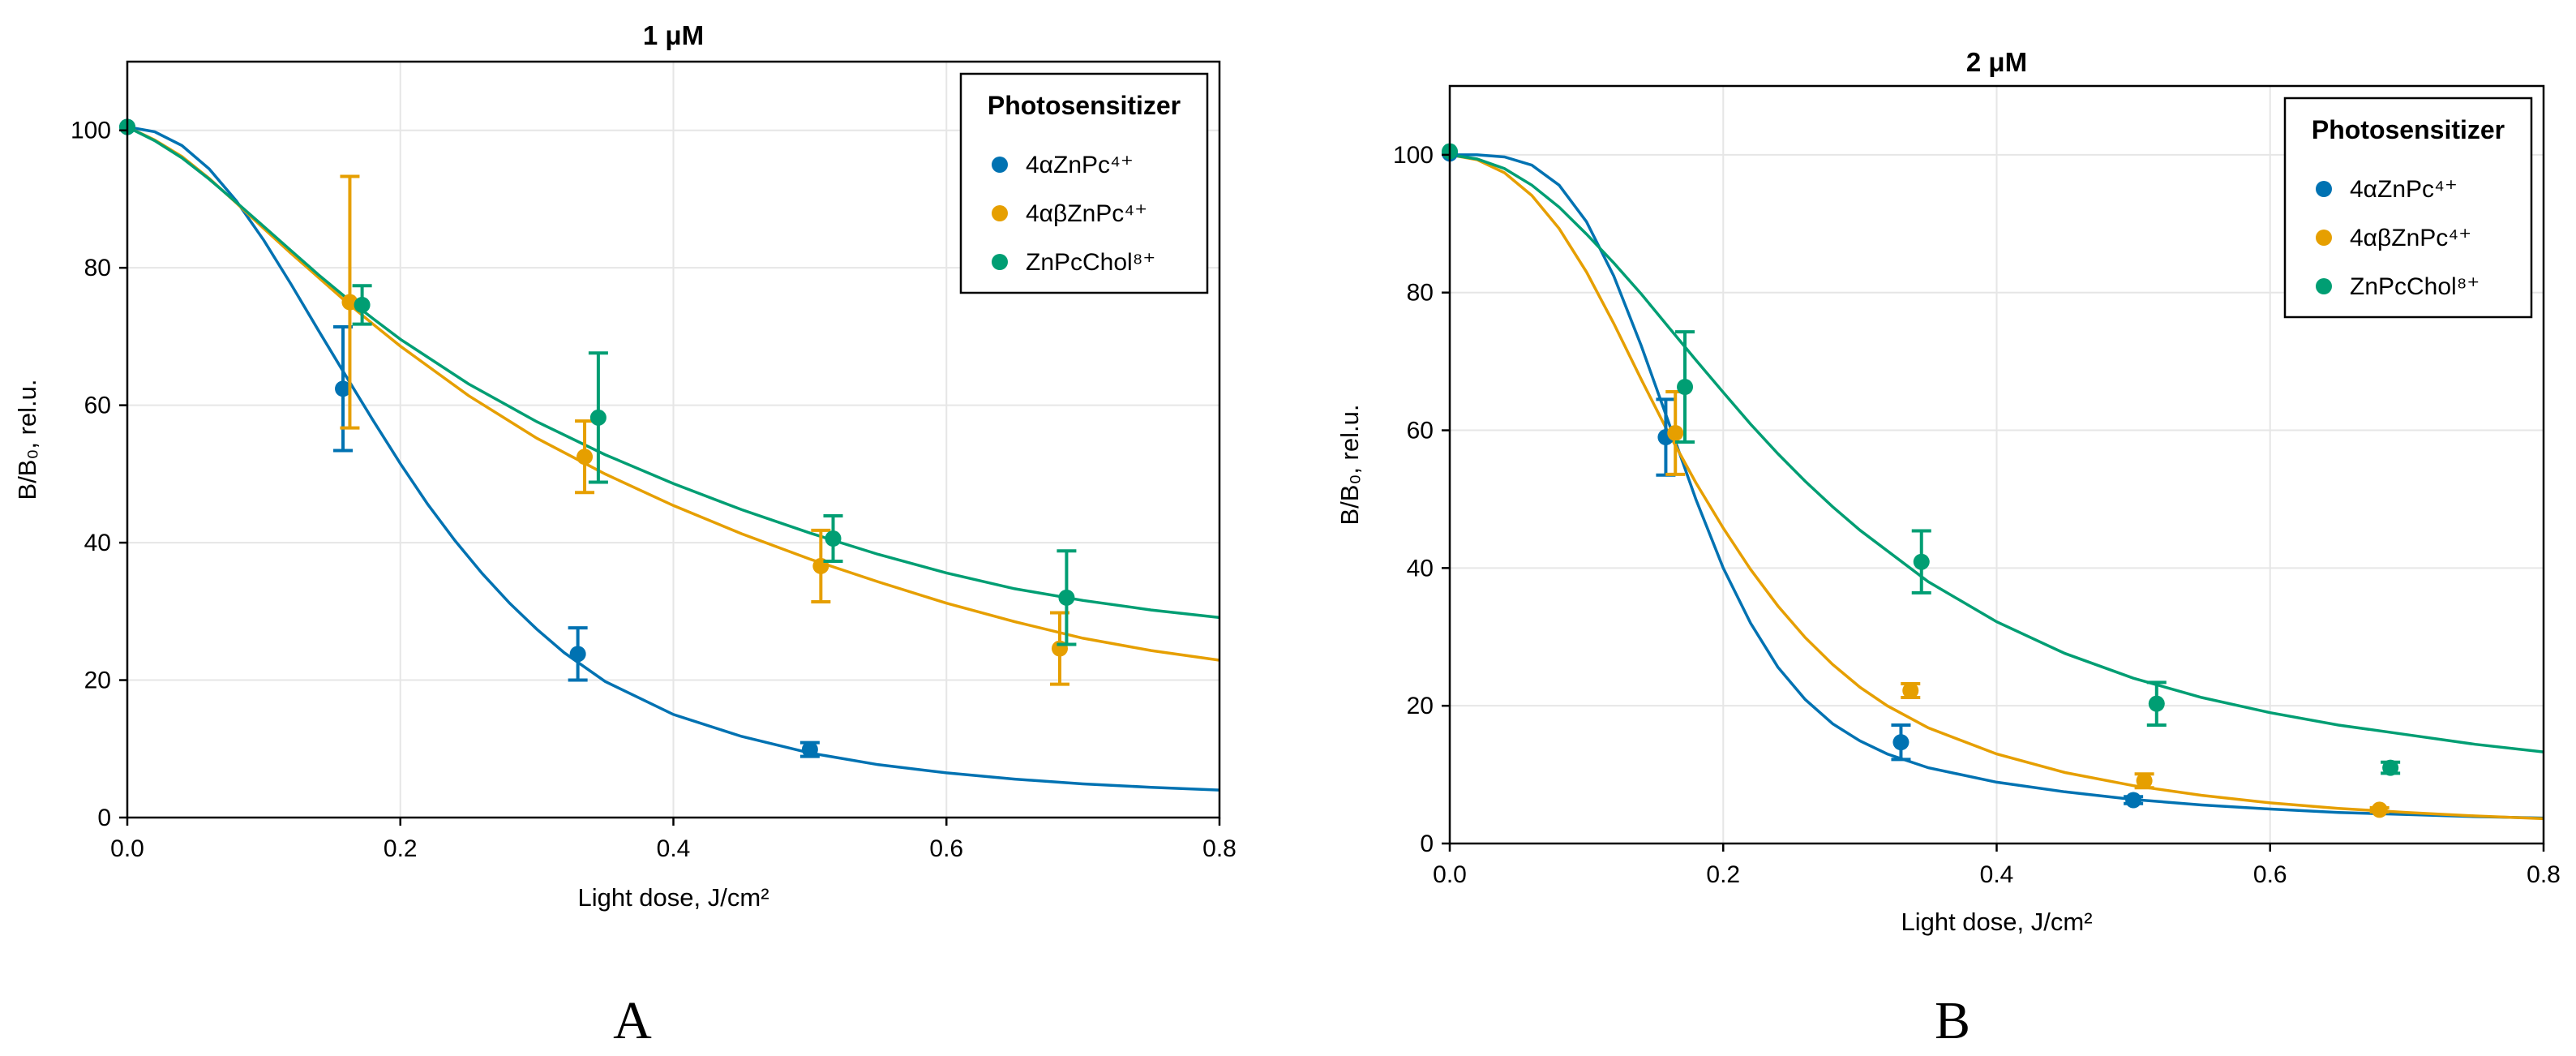 The image size is (2576, 1056). What do you see at coordinates (1996, 62) in the screenshot?
I see `chart-title: 2 μM` at bounding box center [1996, 62].